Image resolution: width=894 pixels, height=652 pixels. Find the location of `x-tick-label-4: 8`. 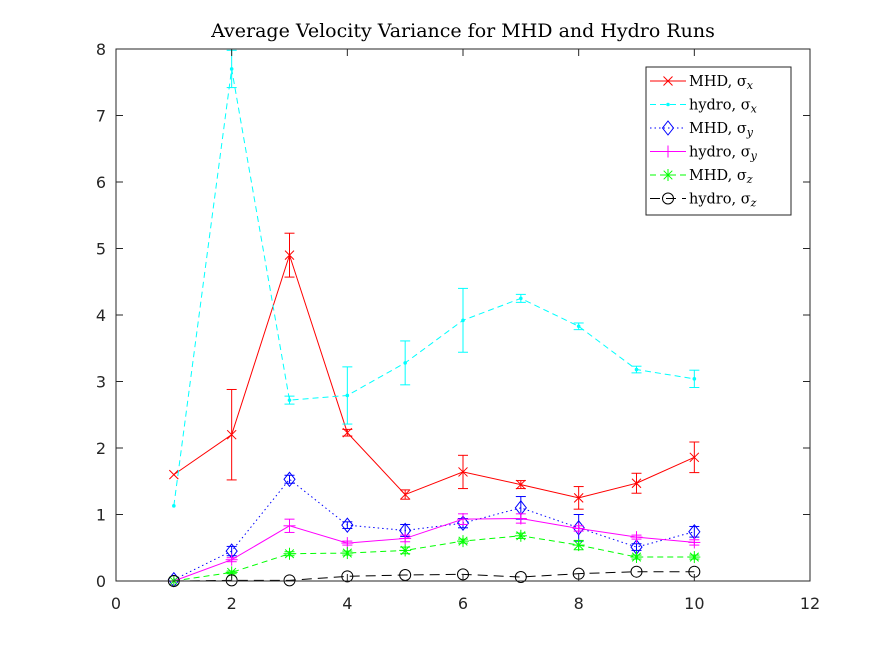

x-tick-label-4: 8 is located at coordinates (579, 603).